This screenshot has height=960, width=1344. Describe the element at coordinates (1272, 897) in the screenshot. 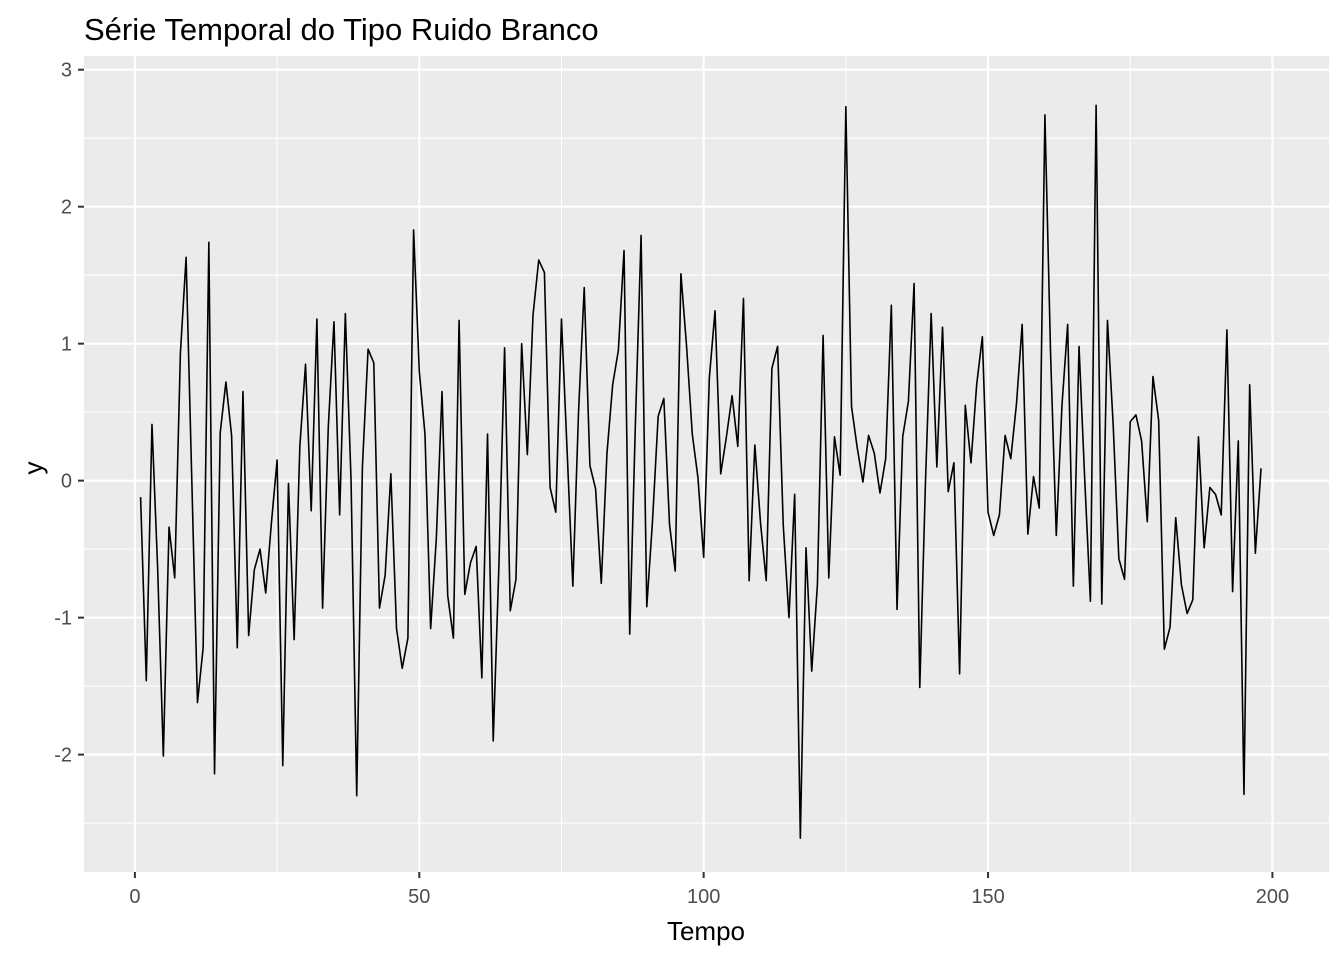

I see `x-tick-label: 200` at that location.